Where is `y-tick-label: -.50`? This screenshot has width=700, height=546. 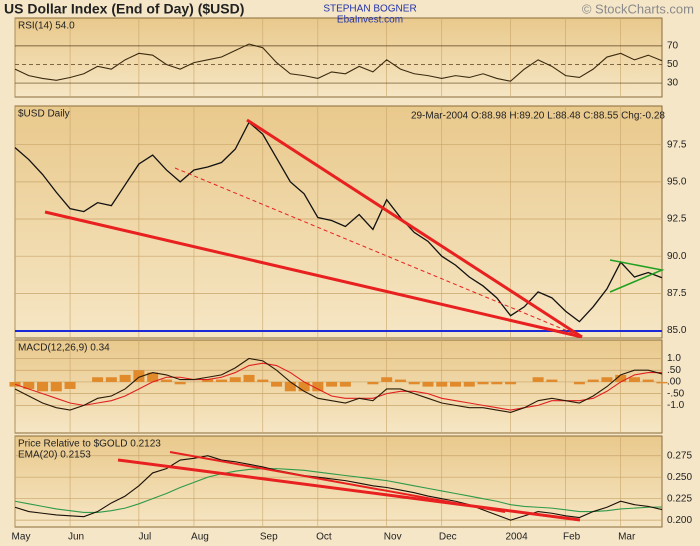
y-tick-label: -.50 is located at coordinates (676, 393).